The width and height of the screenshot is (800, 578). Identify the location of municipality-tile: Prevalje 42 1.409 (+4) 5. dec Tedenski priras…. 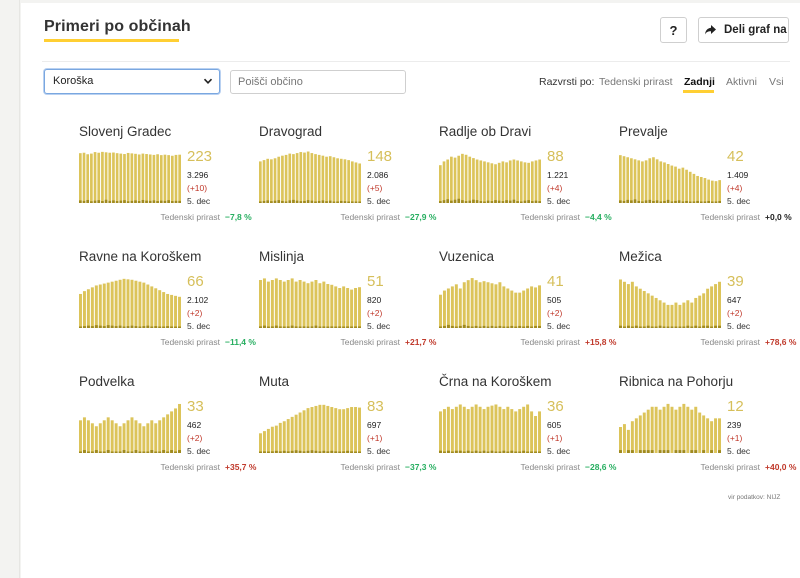
(708, 180).